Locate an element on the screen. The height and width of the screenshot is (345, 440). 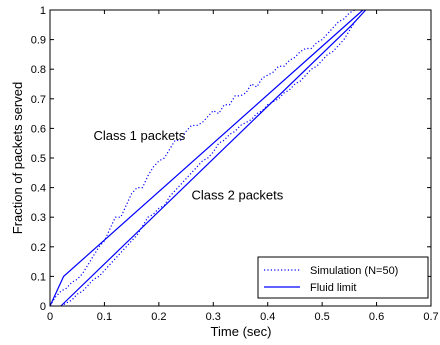
annotation-class-2: Class 2 packets is located at coordinates (238, 194).